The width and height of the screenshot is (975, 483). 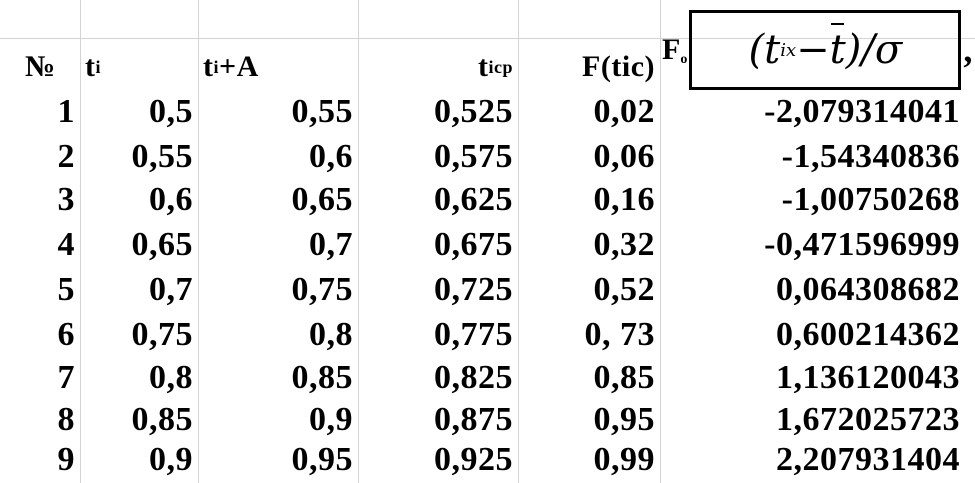 I want to click on cell-ftic: 0, 73, so click(x=619, y=334).